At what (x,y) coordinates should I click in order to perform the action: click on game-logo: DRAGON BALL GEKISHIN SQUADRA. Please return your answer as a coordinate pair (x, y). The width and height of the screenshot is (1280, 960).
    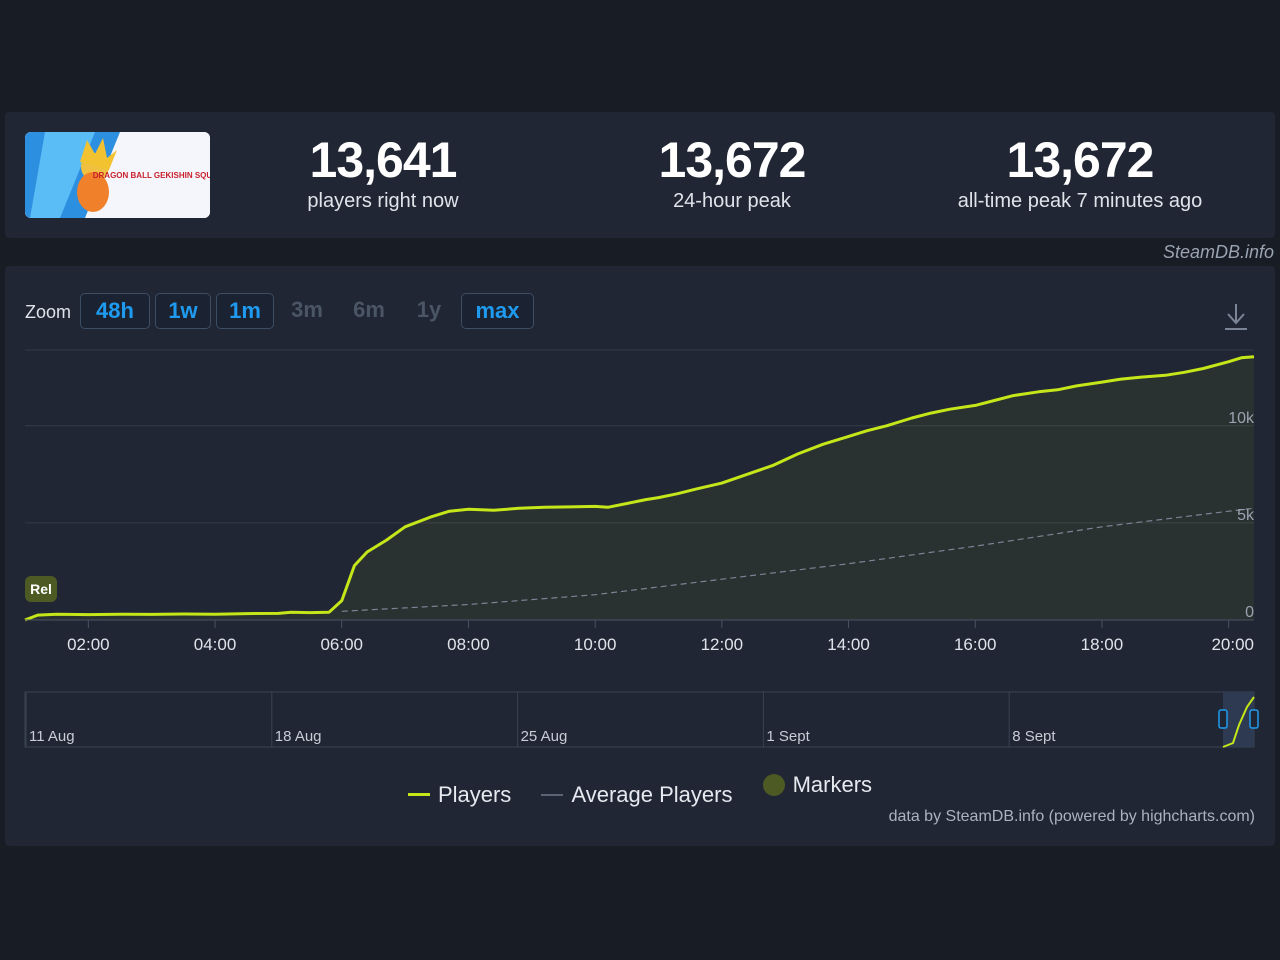
    Looking at the image, I should click on (117, 175).